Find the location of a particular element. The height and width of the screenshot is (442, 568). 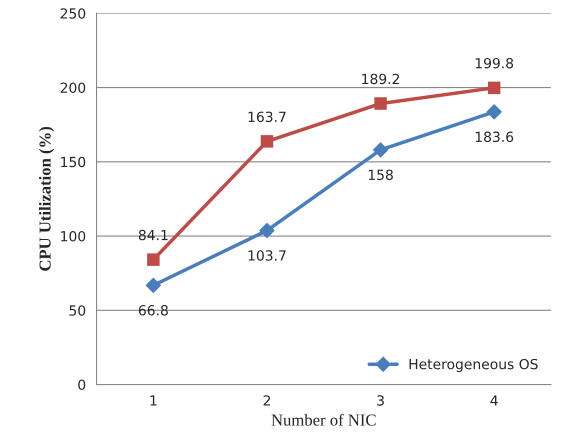

x-axis-title: Number of NIC is located at coordinates (323, 420).